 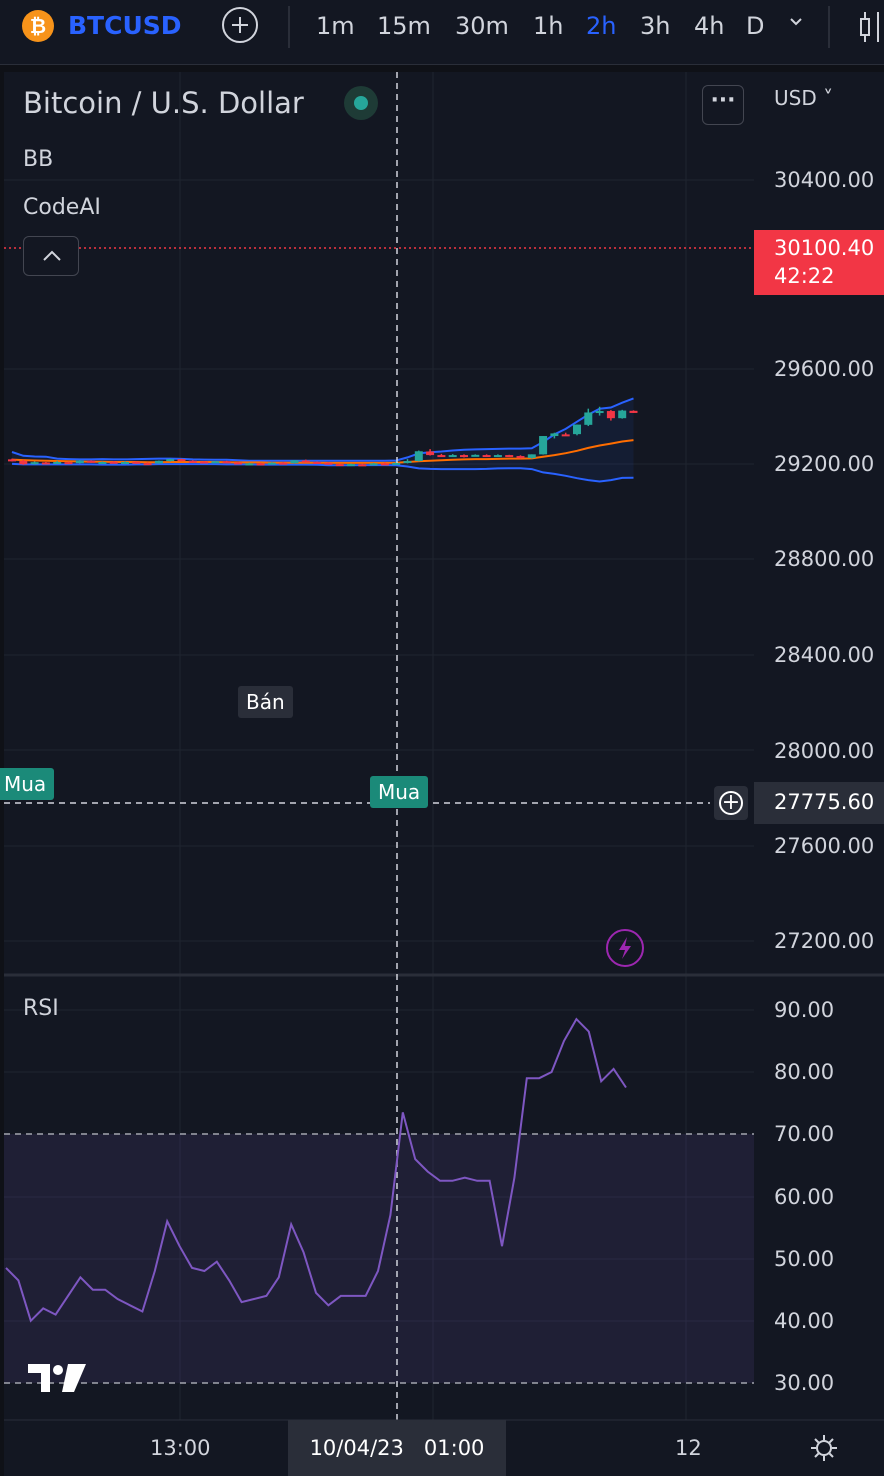 What do you see at coordinates (625, 948) in the screenshot?
I see `lightning-icon` at bounding box center [625, 948].